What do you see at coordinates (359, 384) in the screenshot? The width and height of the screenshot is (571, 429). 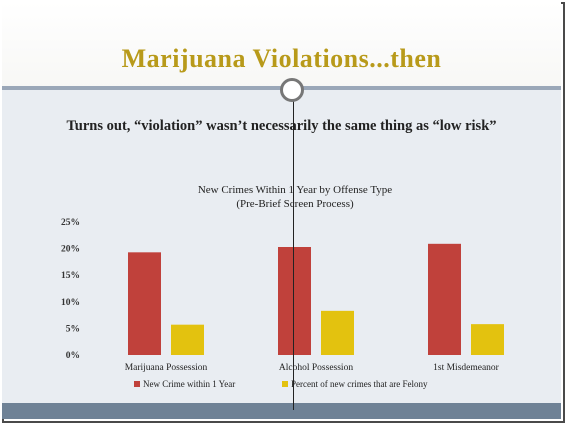 I see `legend-label: Percent of new crimes that are Felony` at bounding box center [359, 384].